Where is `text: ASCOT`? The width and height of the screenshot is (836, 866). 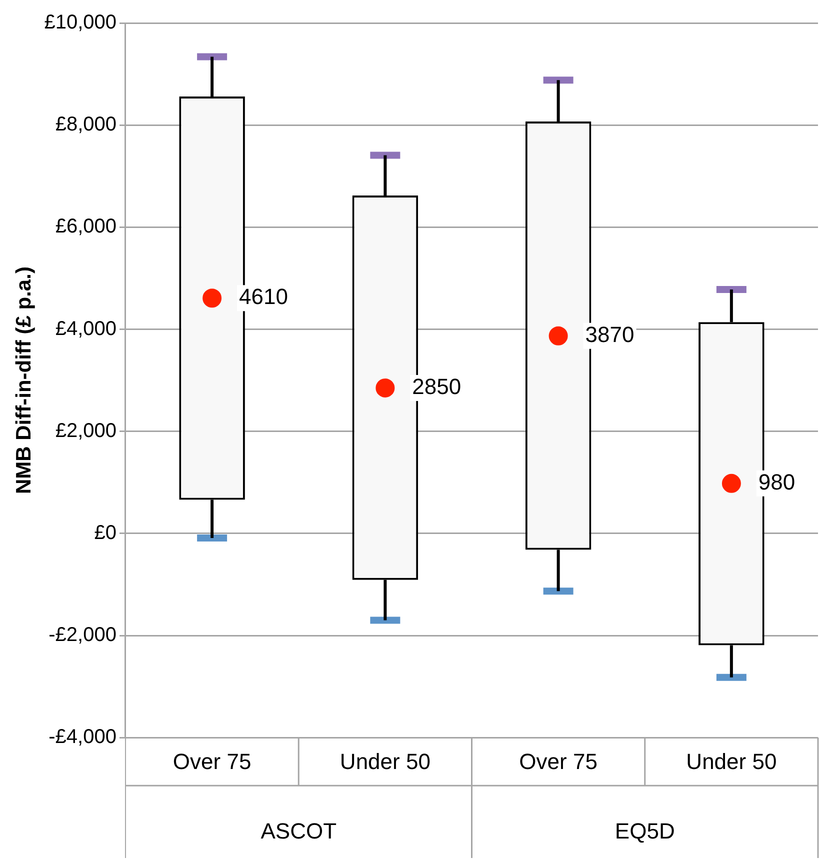 text: ASCOT is located at coordinates (298, 831).